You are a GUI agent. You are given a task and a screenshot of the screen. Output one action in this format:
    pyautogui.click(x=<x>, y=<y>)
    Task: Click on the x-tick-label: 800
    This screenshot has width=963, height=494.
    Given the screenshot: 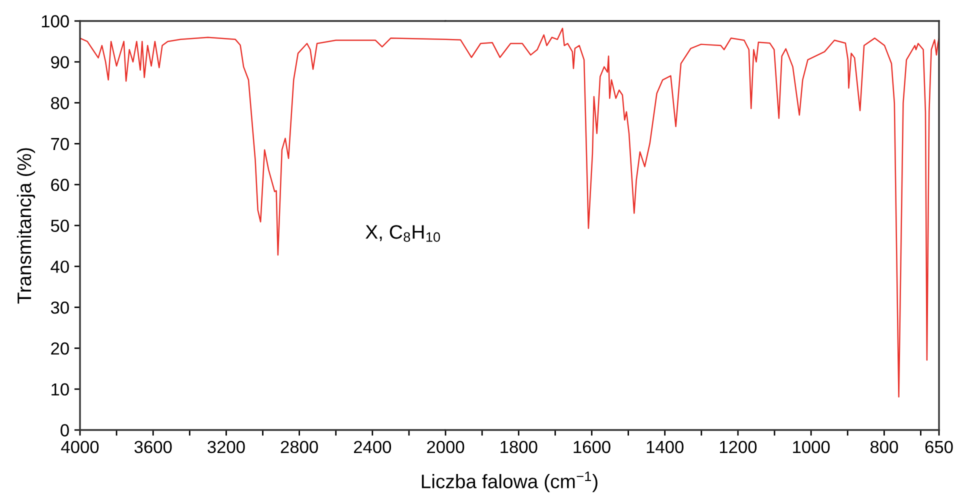 What is the action you would take?
    pyautogui.click(x=884, y=447)
    